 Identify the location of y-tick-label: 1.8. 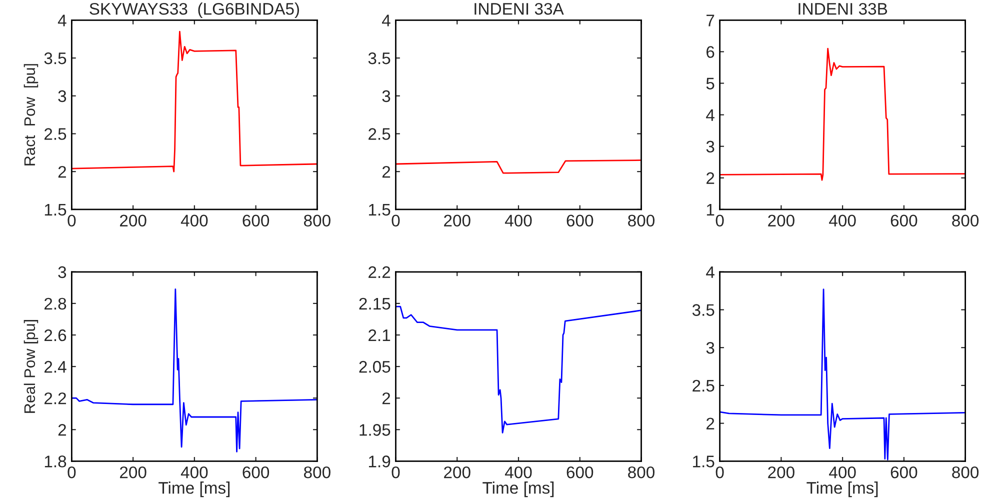
(55, 462).